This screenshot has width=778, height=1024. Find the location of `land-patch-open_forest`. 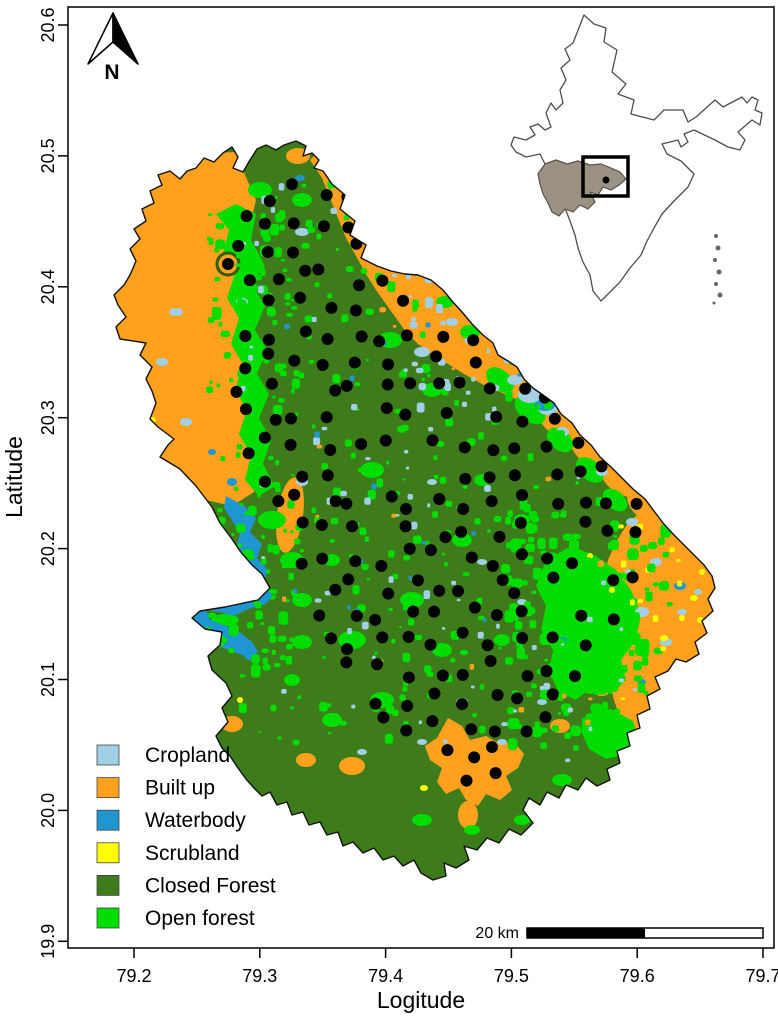

land-patch-open_forest is located at coordinates (442, 650).